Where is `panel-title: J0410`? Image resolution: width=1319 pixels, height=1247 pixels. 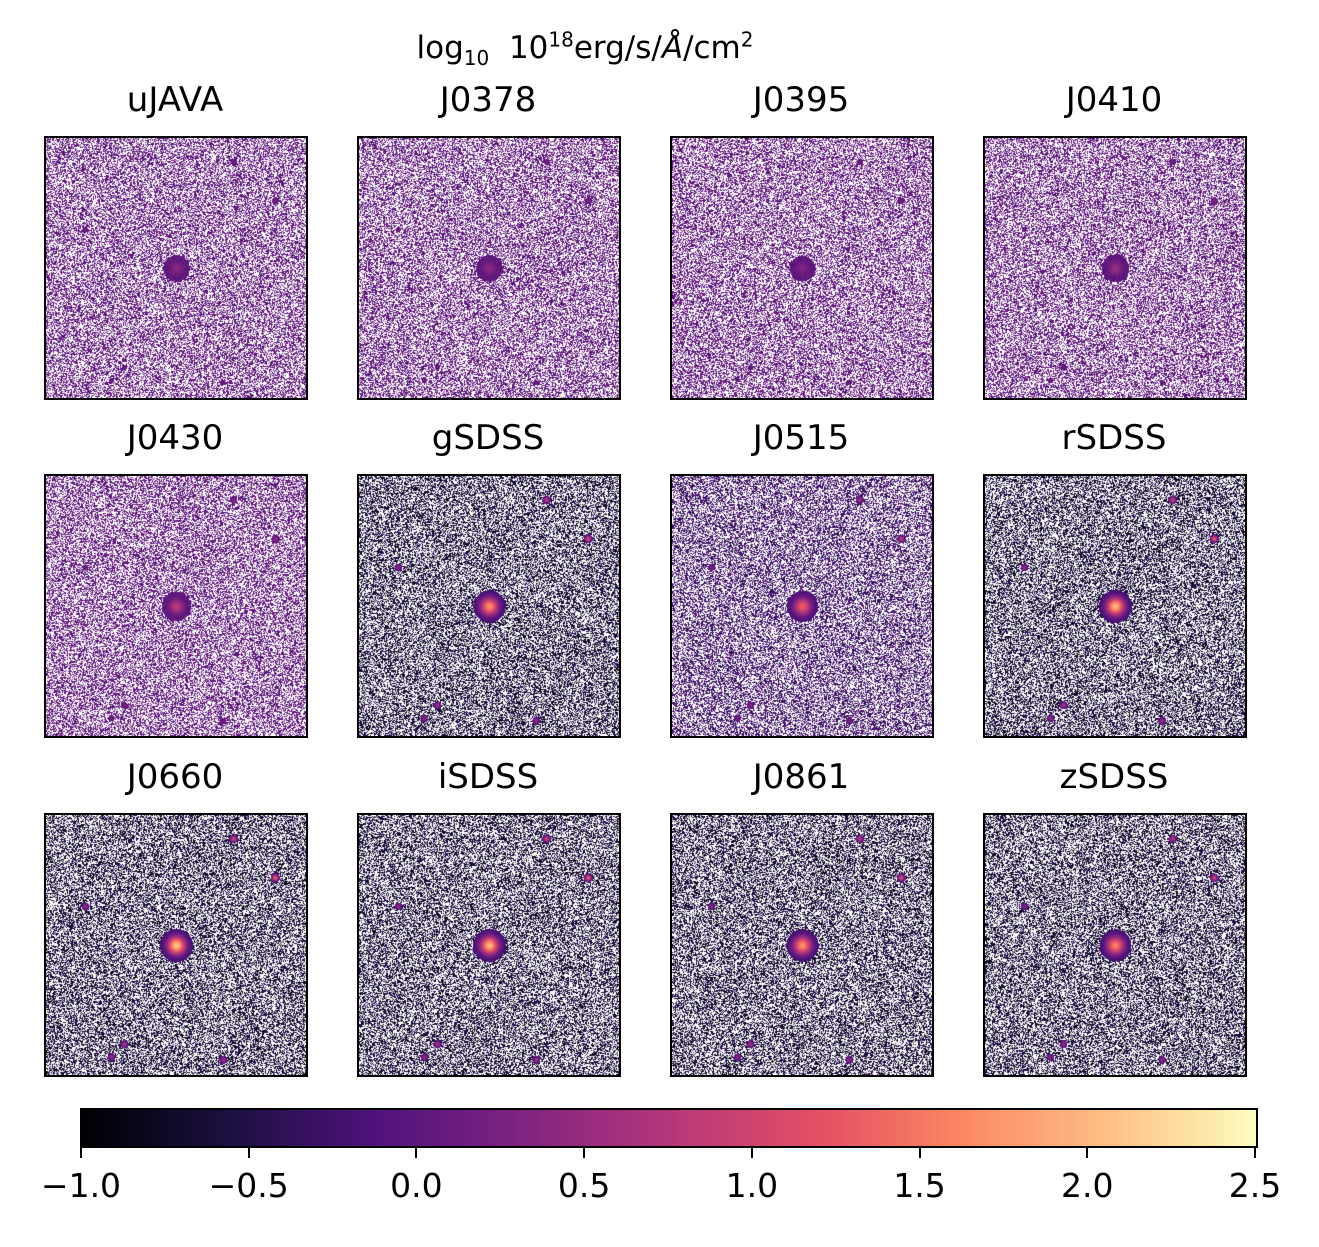 panel-title: J0410 is located at coordinates (1114, 100).